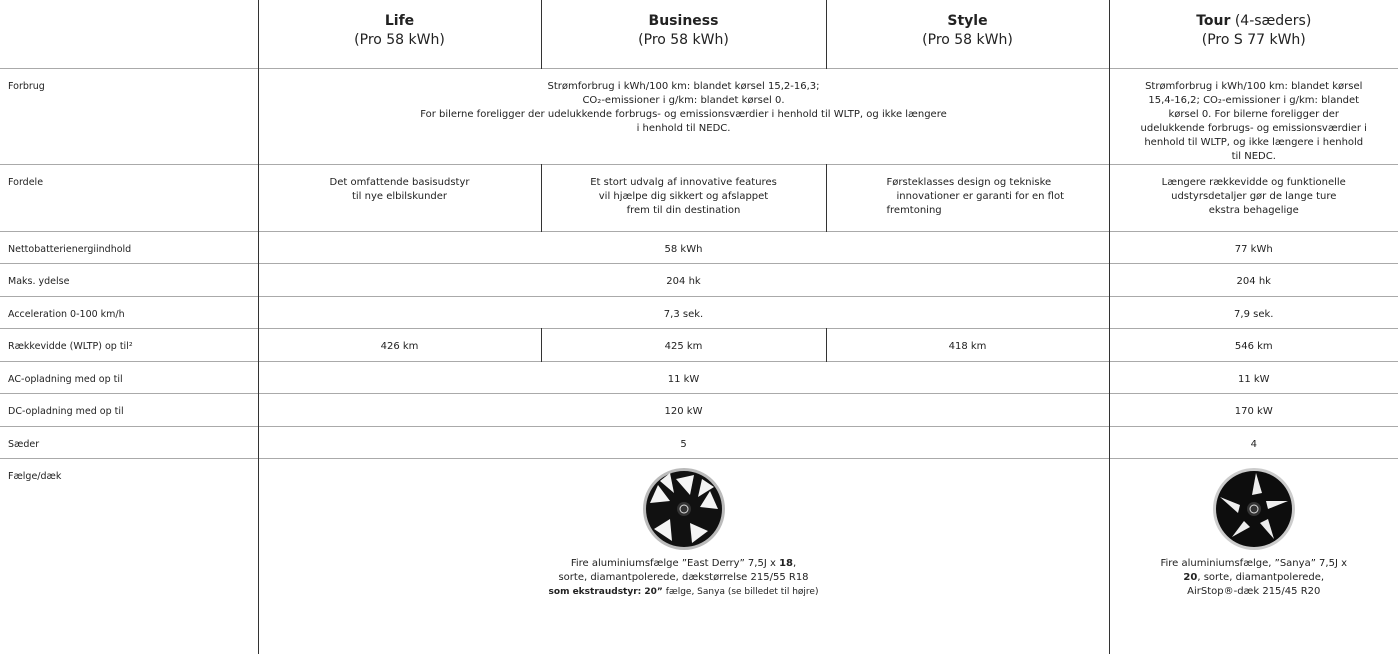  Describe the element at coordinates (684, 211) in the screenshot. I see `text: frem til din destination` at that location.